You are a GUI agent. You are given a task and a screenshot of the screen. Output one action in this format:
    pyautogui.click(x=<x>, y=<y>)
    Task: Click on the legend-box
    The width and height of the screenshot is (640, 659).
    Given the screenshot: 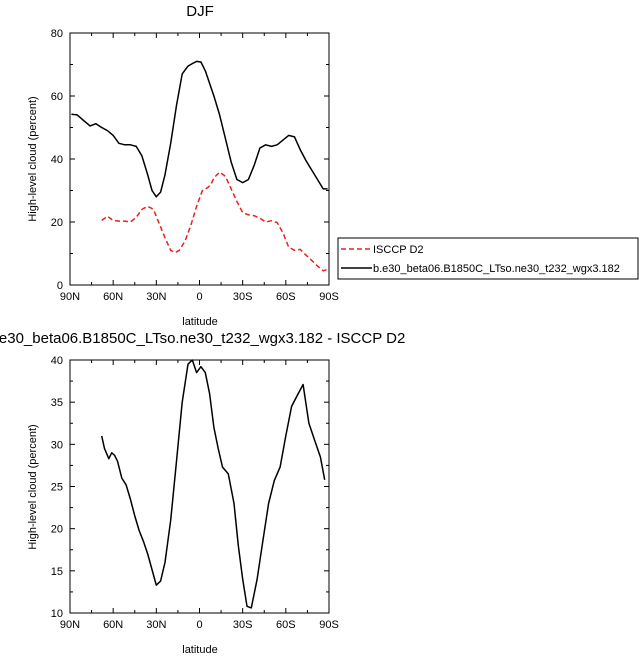 What is the action you would take?
    pyautogui.click(x=488, y=258)
    